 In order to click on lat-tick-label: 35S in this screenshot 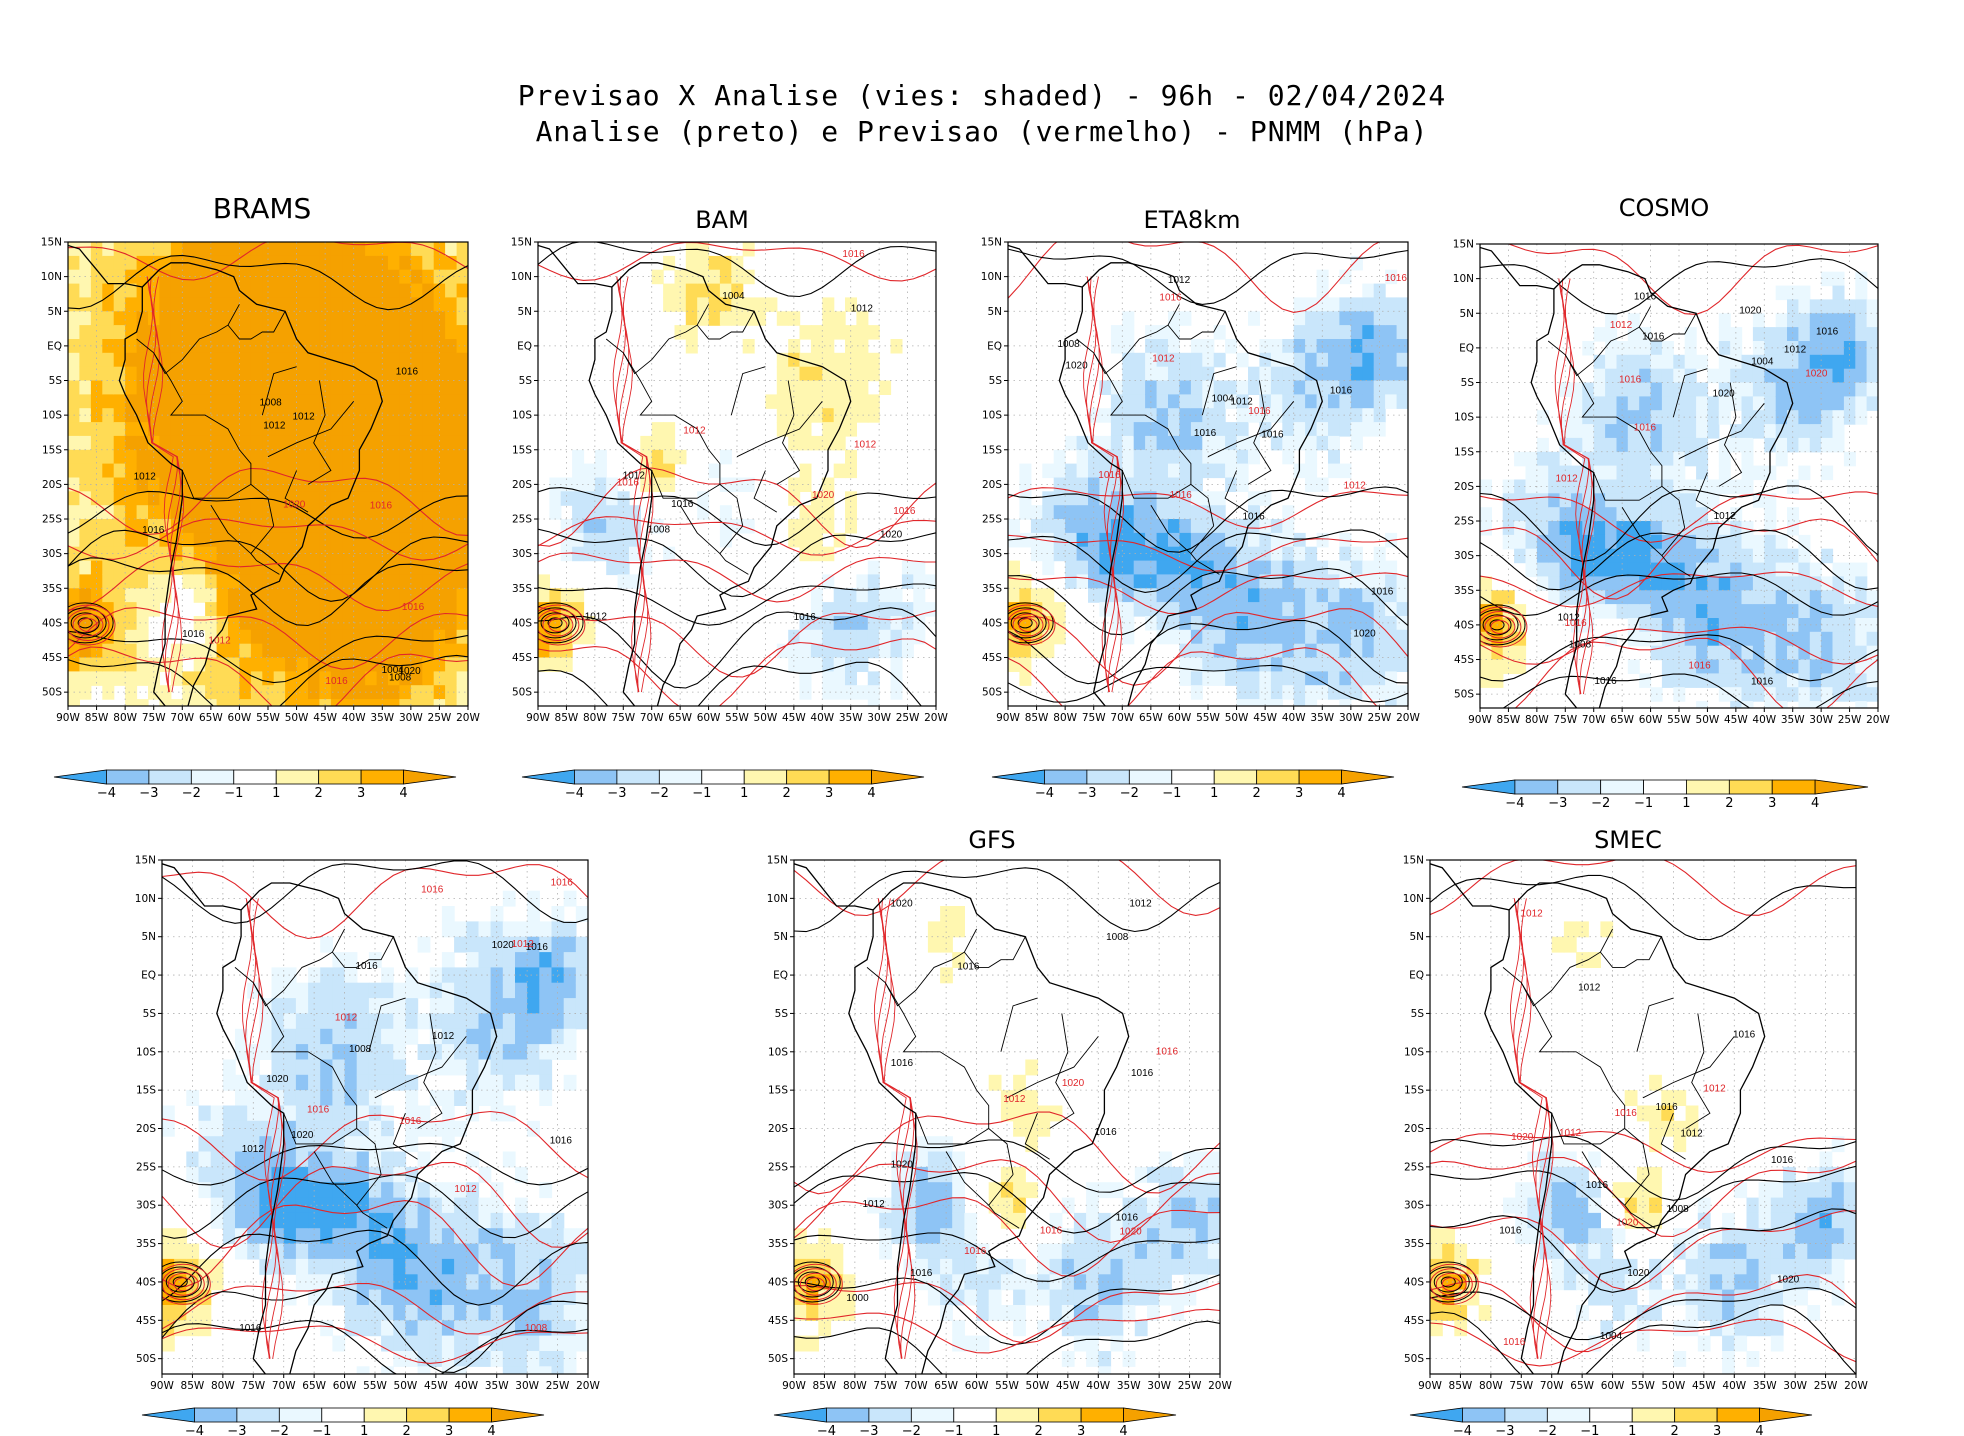, I will do `click(1464, 591)`.